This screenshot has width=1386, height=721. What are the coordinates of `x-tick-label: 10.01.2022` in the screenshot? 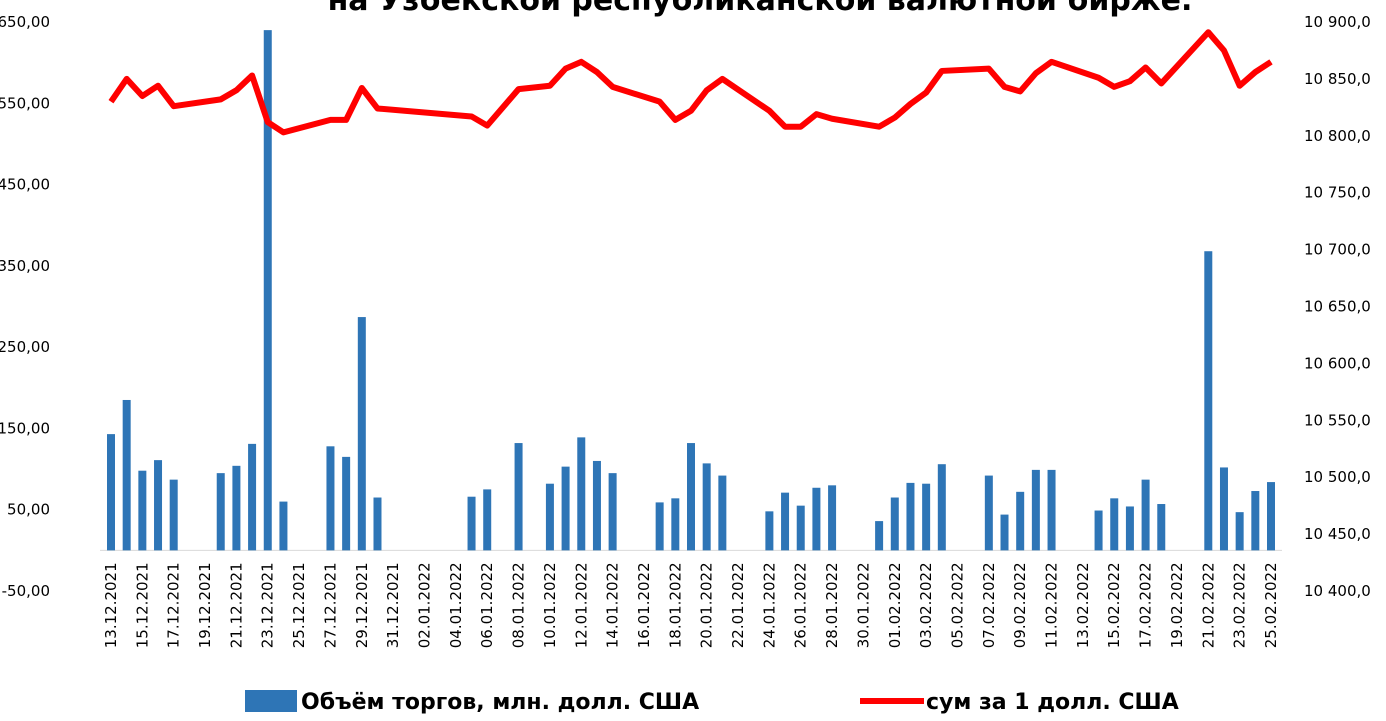 It's located at (550, 605).